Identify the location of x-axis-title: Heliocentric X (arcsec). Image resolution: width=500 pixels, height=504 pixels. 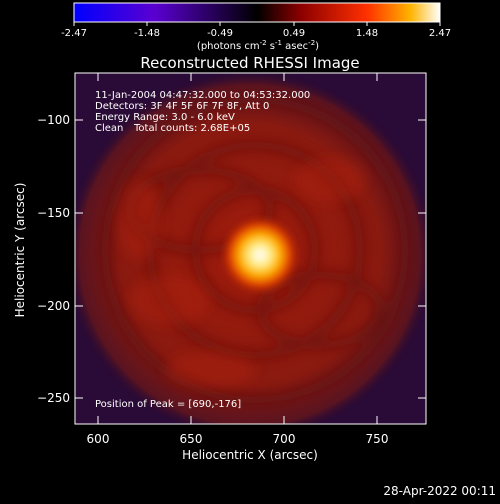
(250, 455).